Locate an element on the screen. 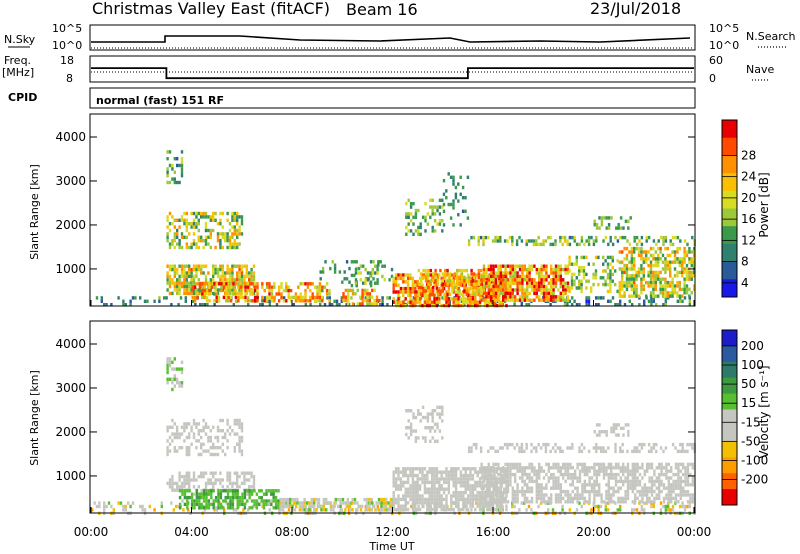 This screenshot has width=800, height=554. nave-label: Nave is located at coordinates (760, 69).